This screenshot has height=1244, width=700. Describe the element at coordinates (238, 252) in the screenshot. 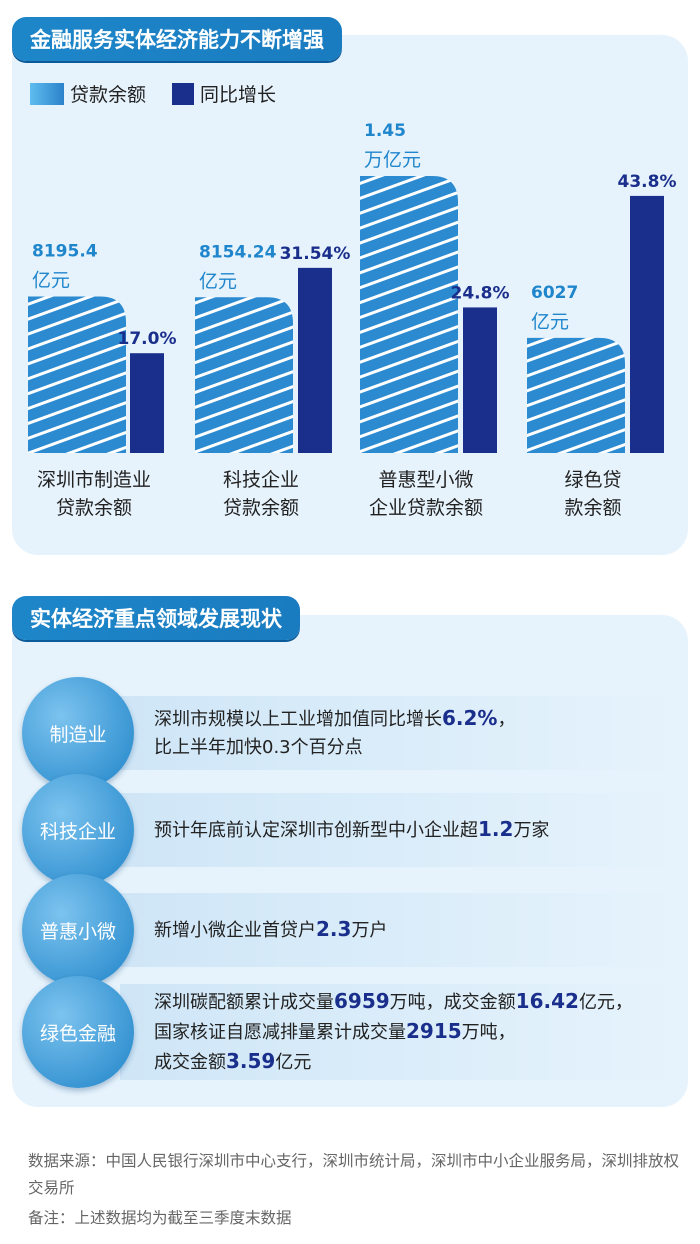

I see `loan-value-label: 8154.24` at that location.